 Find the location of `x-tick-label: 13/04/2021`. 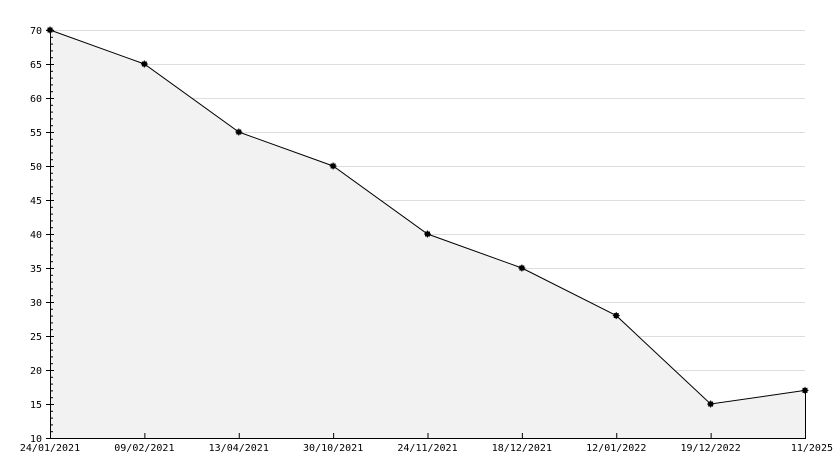

x-tick-label: 13/04/2021 is located at coordinates (239, 448).